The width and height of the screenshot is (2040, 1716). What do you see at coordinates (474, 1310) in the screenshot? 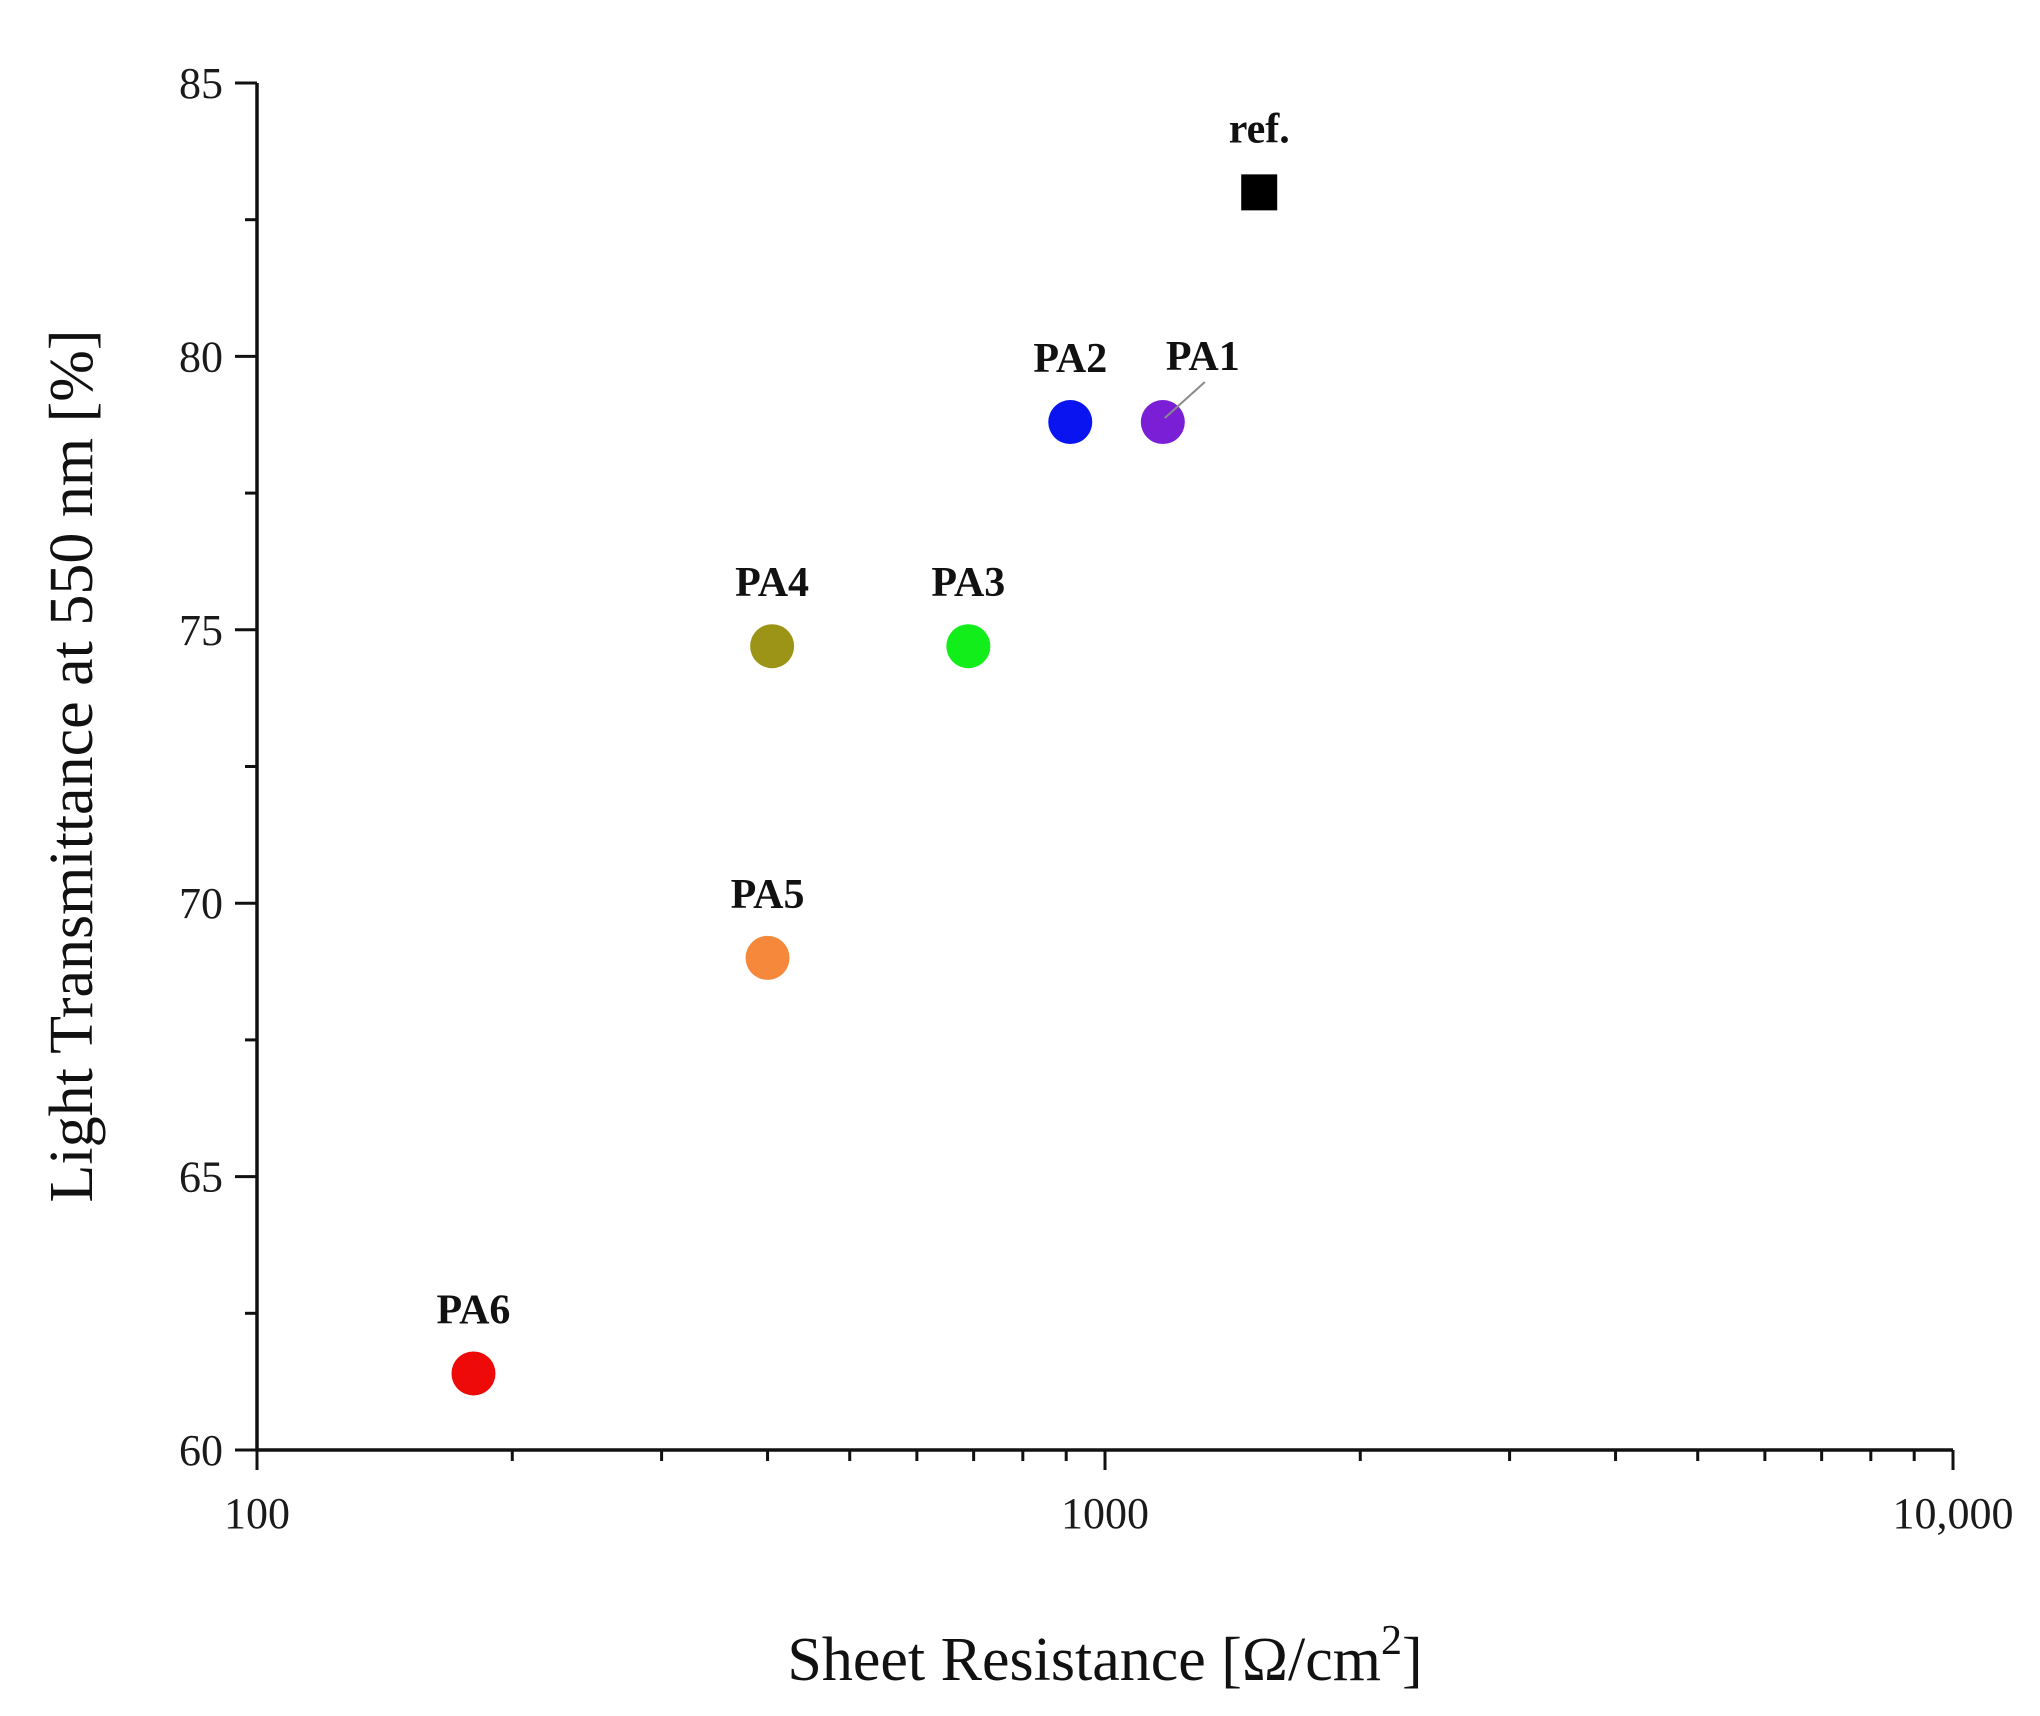
I see `point-label-pa6: PA6` at bounding box center [474, 1310].